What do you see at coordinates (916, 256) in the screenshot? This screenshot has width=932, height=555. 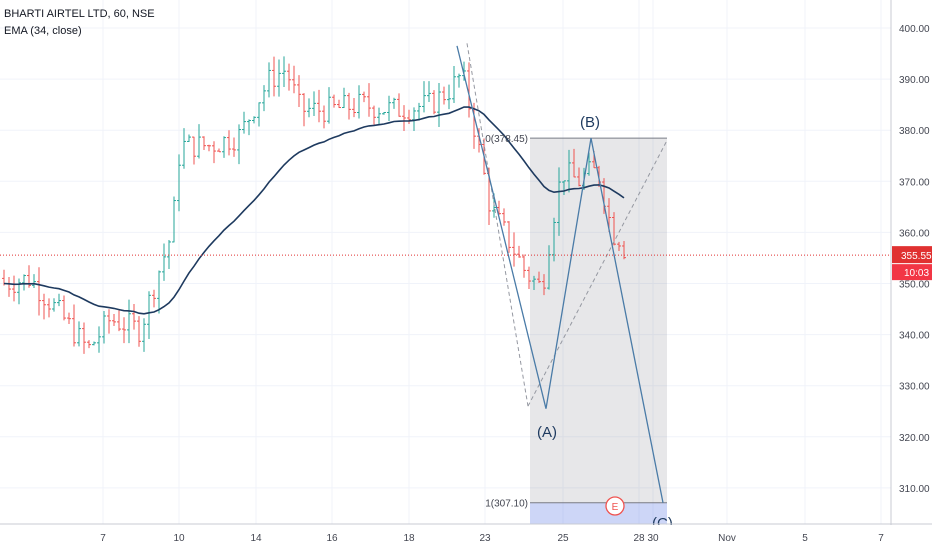 I see `last-price-label: 355.55` at bounding box center [916, 256].